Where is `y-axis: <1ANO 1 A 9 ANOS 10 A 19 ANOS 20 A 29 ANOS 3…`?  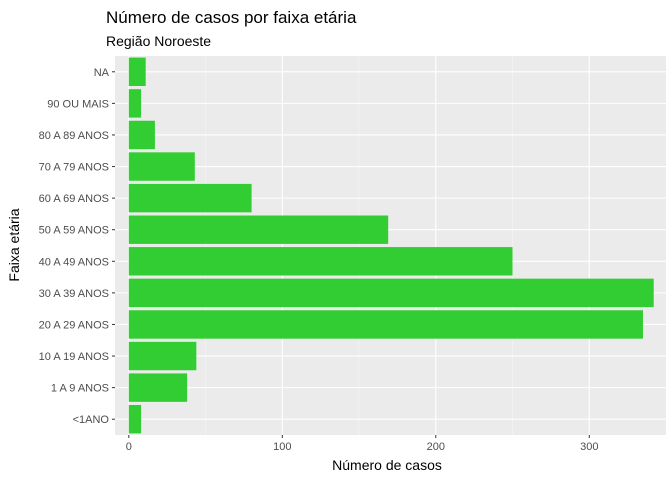 y-axis: <1ANO 1 A 9 ANOS 10 A 19 ANOS 20 A 29 ANOS 3… is located at coordinates (77, 246).